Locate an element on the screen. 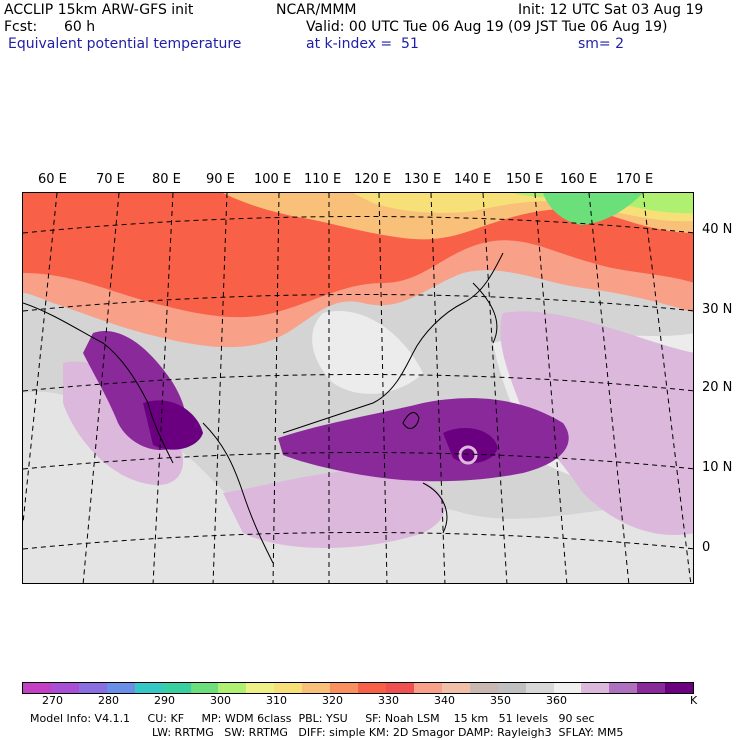 The height and width of the screenshot is (740, 740). lon-label-100e: 100 E is located at coordinates (273, 179).